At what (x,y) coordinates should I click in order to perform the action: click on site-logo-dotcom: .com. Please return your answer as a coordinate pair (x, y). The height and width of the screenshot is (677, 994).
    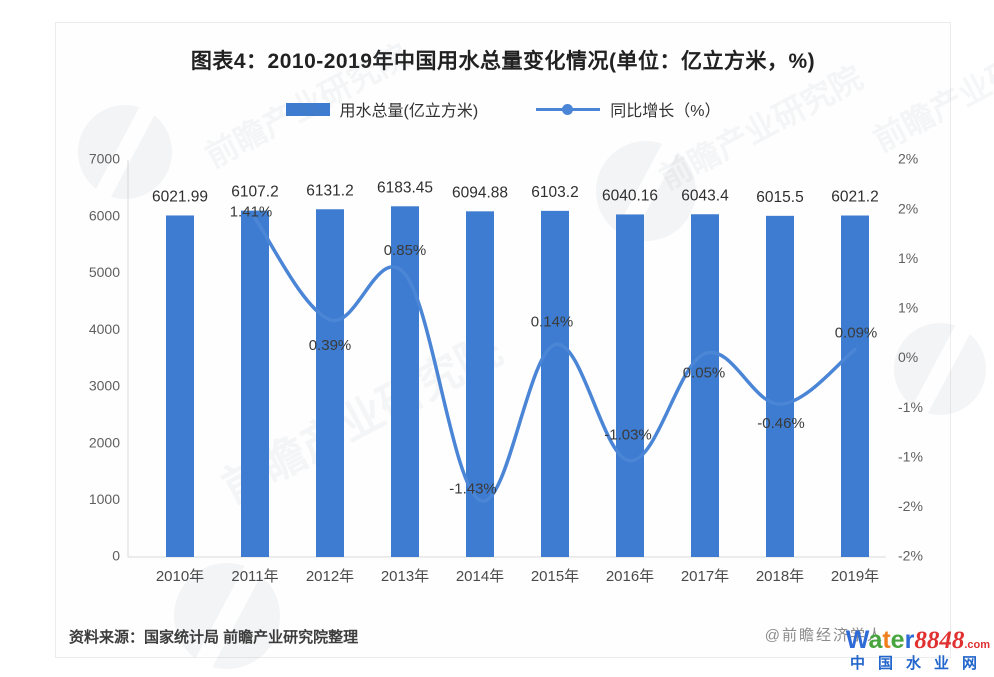
    Looking at the image, I should click on (977, 645).